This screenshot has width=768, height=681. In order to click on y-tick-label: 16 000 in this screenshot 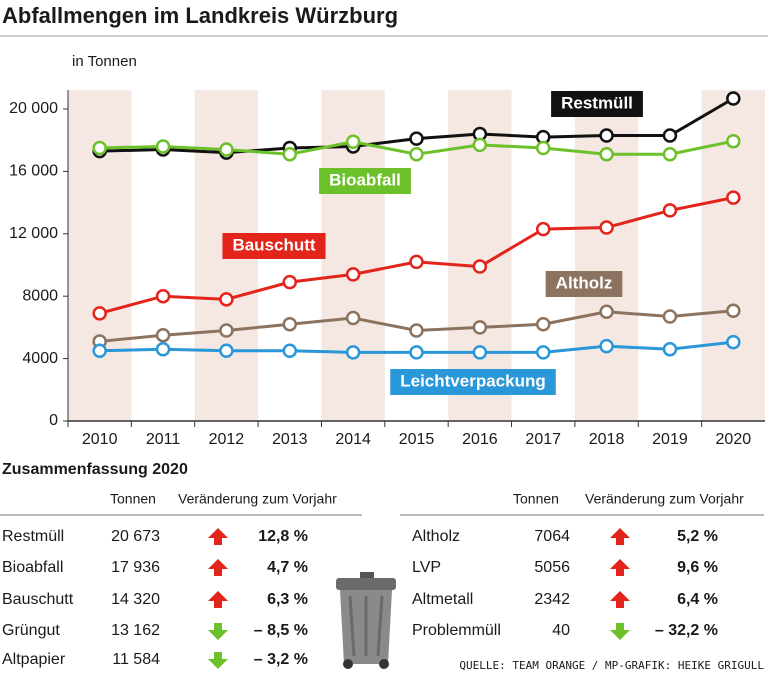, I will do `click(33, 171)`.